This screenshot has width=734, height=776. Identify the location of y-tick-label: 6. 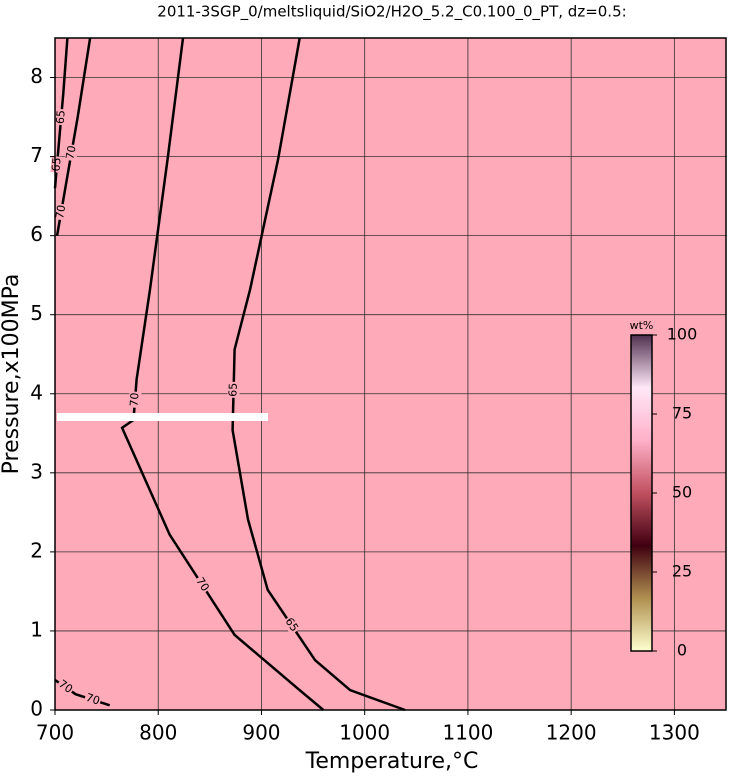
(36, 234).